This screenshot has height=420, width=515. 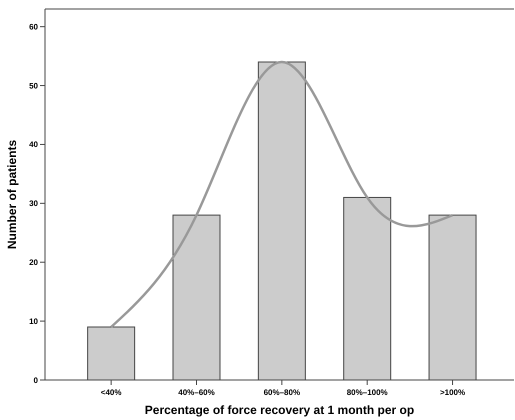 I want to click on y-tick-label: 40, so click(x=34, y=145).